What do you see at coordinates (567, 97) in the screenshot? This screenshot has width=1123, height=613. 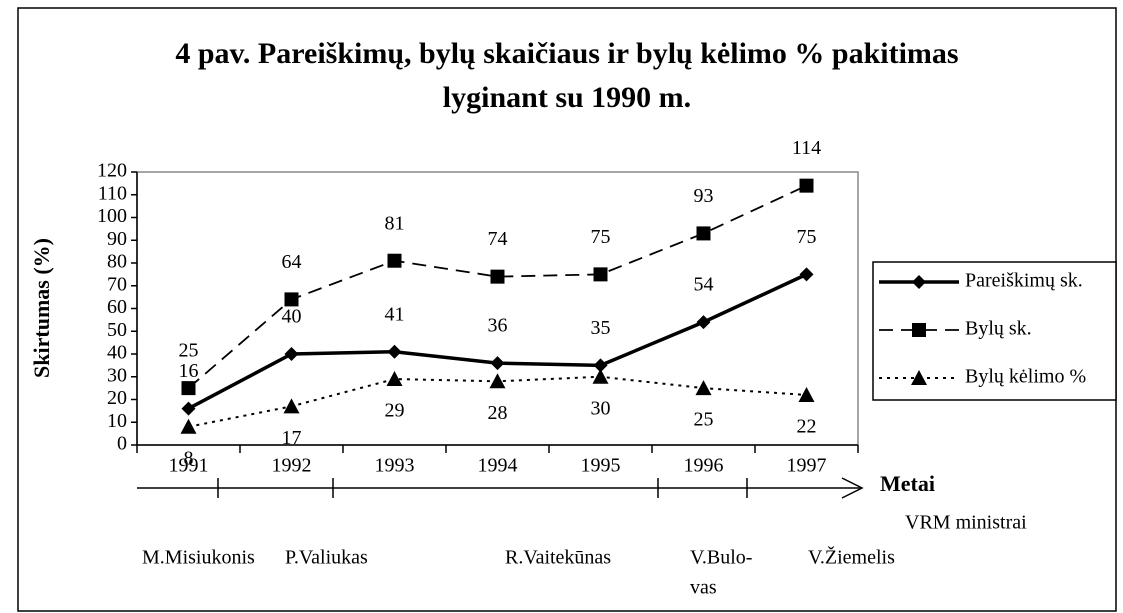 I see `chart-title: lyginant su 1990 m.` at bounding box center [567, 97].